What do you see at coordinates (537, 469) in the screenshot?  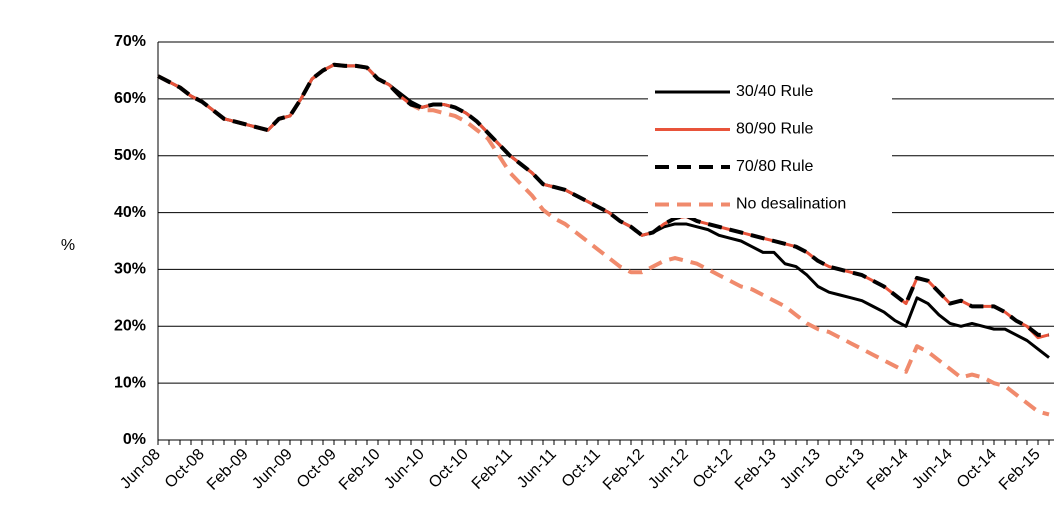 I see `x-tick-label: Jun-11` at bounding box center [537, 469].